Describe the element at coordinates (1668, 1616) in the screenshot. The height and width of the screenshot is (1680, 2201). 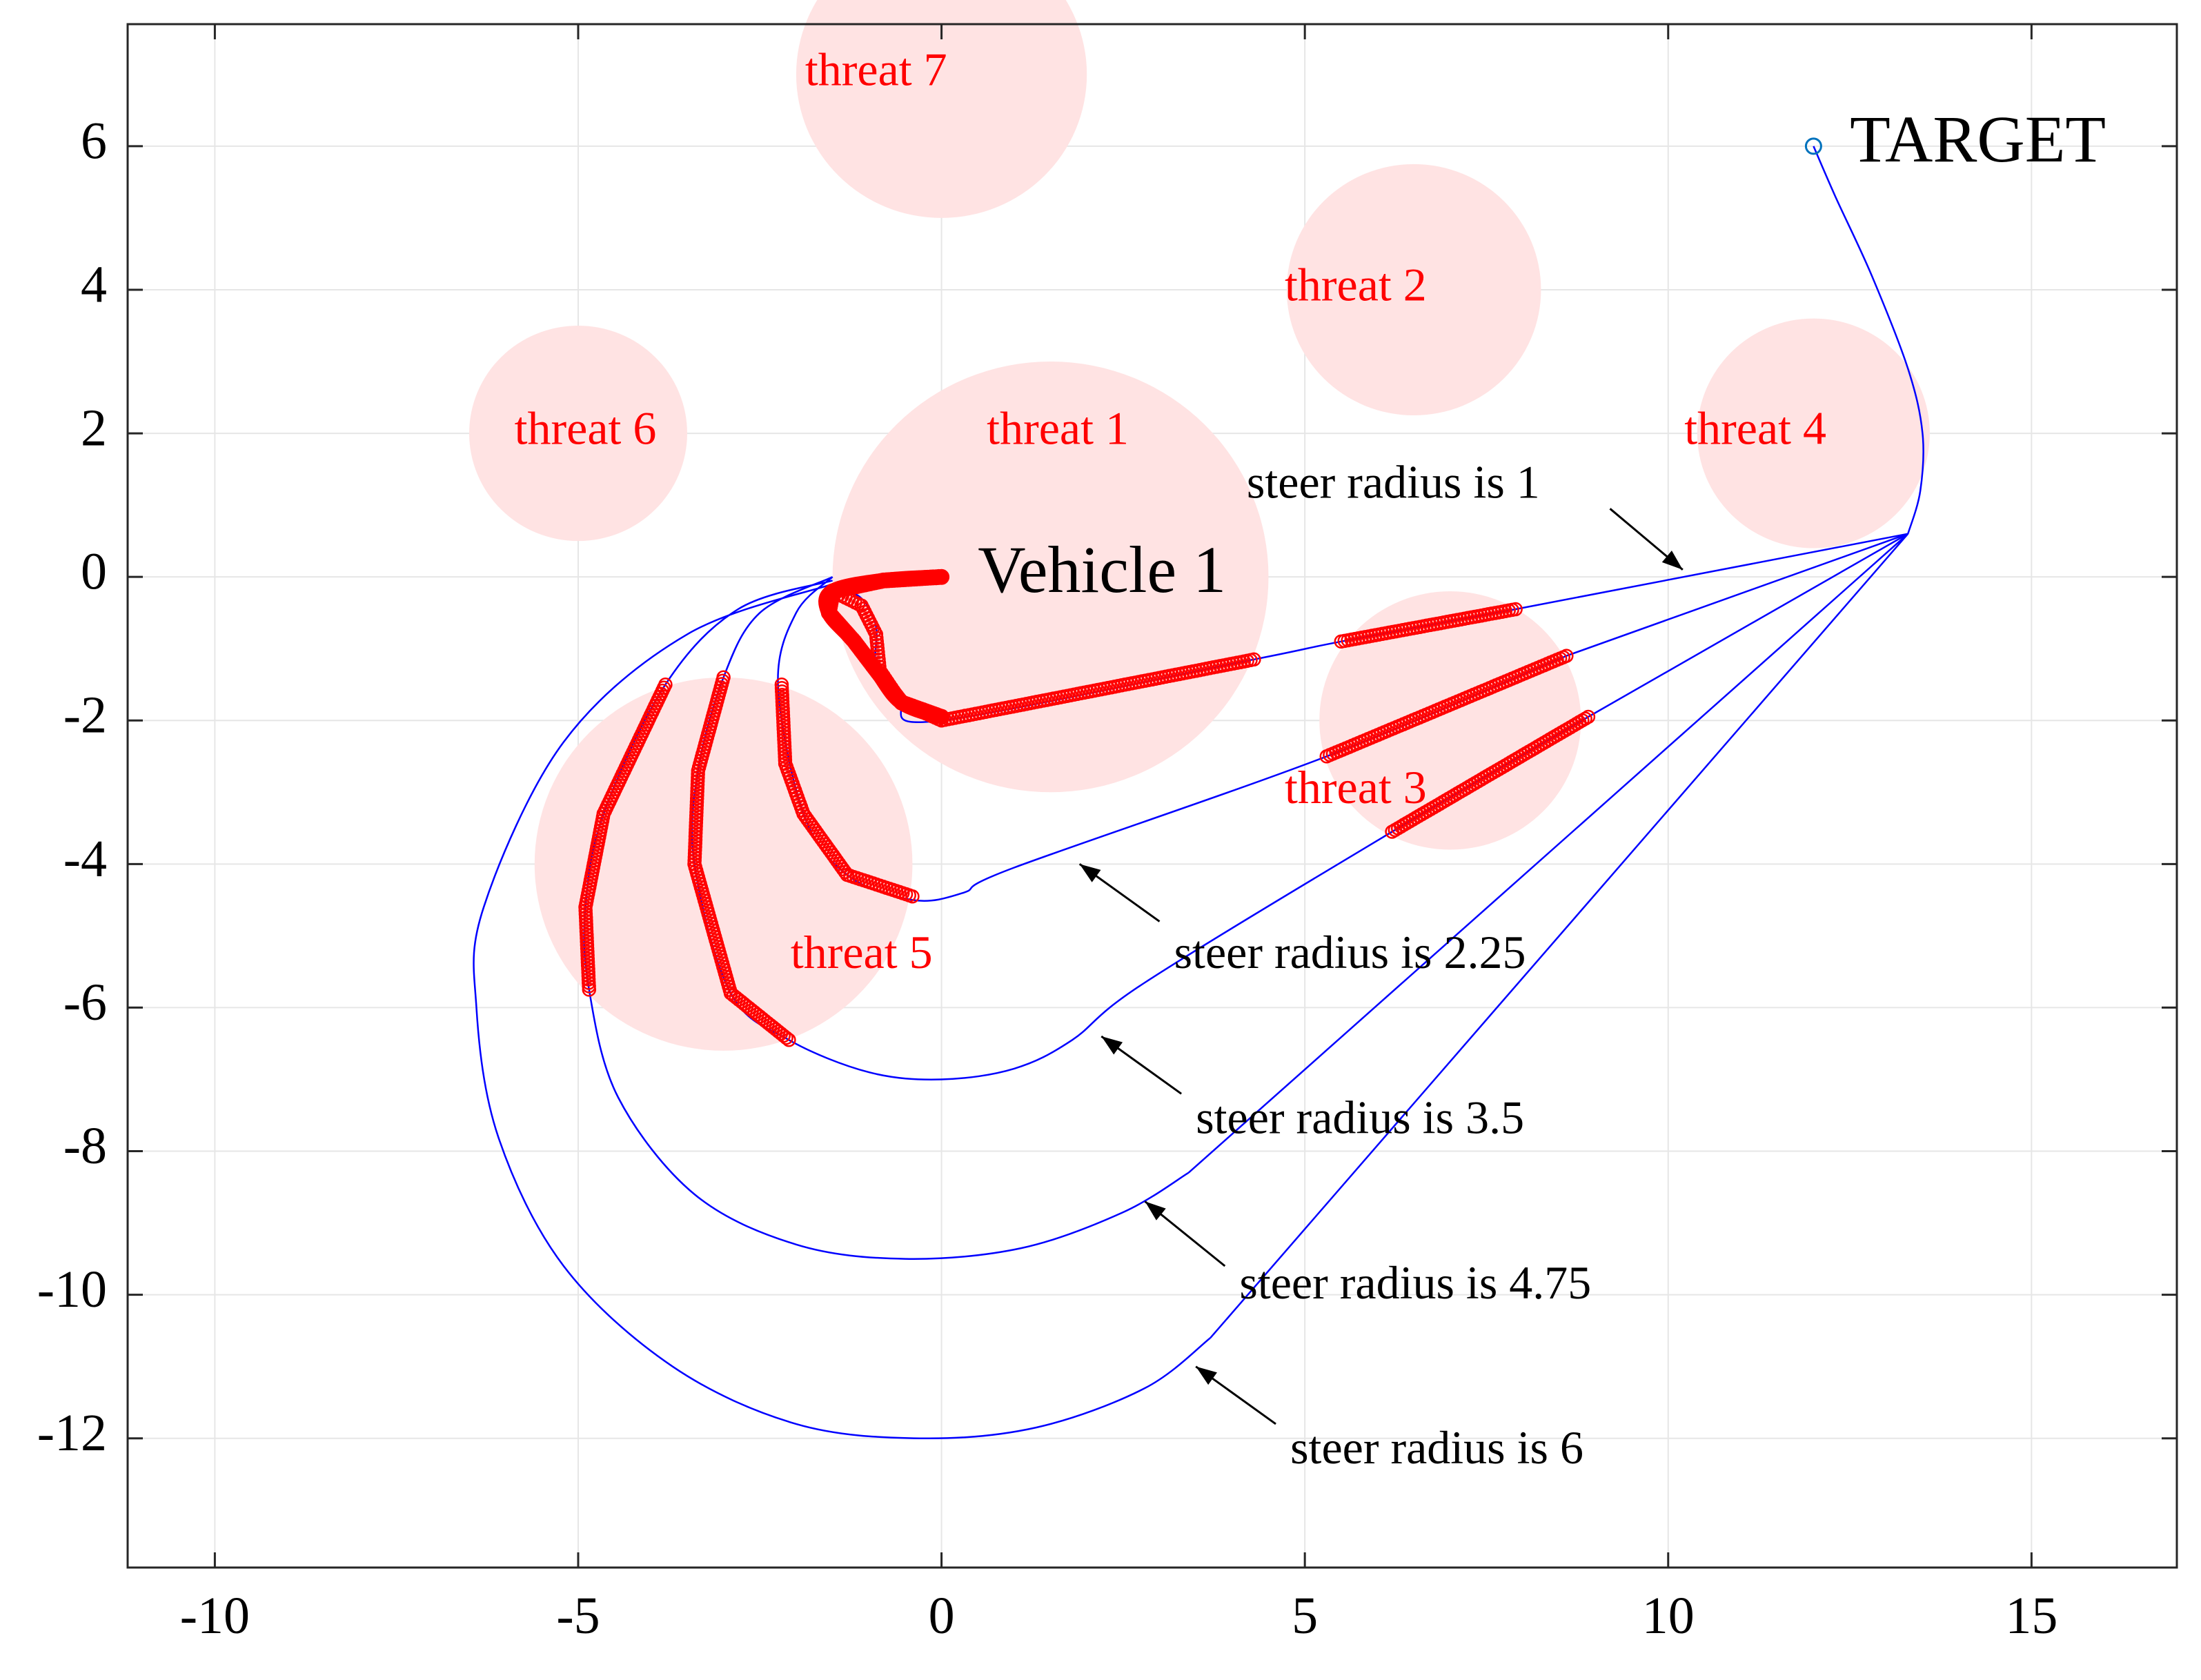
I see `x-tick-label: 10` at that location.